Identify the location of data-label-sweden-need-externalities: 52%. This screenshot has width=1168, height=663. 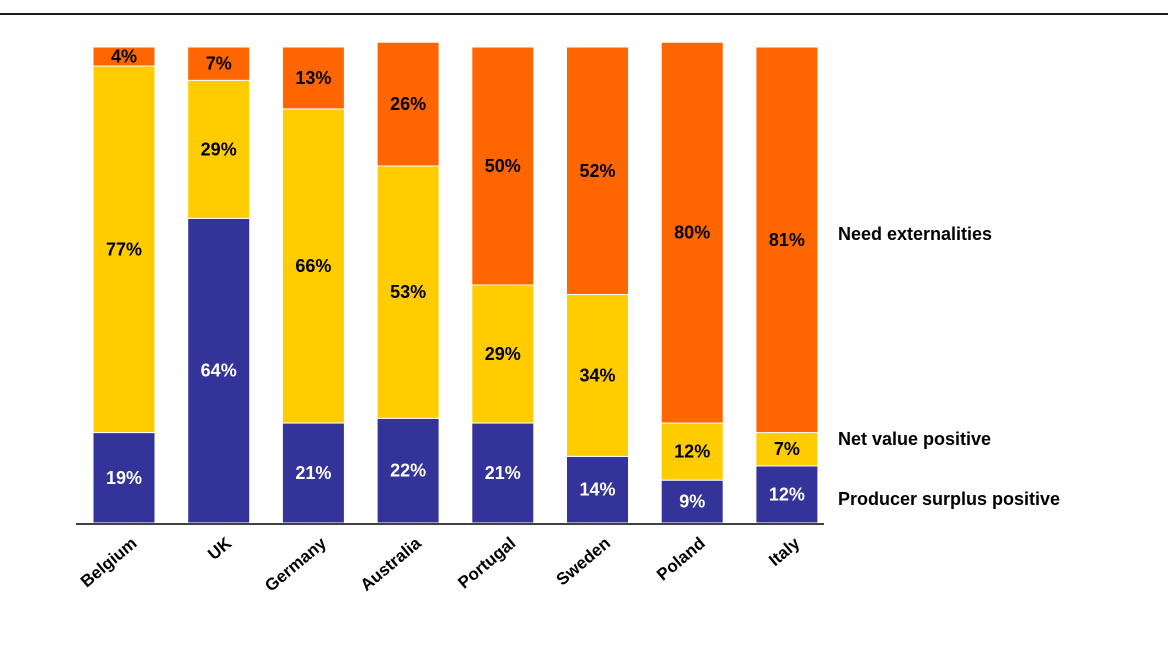
(597, 171).